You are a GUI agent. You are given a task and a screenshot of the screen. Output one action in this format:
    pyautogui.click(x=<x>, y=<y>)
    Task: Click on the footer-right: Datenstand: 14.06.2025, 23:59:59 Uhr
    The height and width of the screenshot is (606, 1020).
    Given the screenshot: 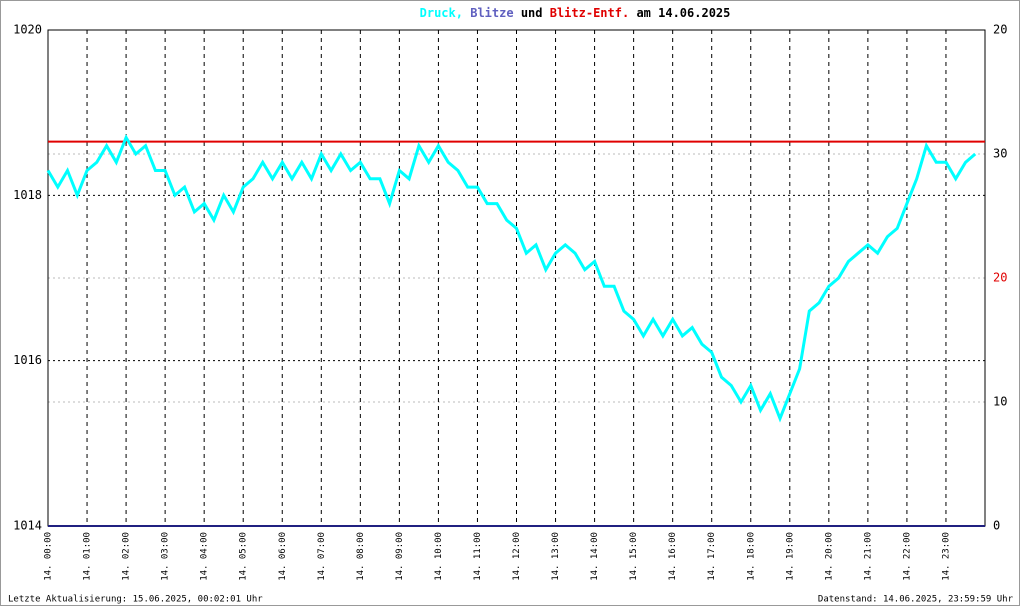 What is the action you would take?
    pyautogui.click(x=916, y=600)
    